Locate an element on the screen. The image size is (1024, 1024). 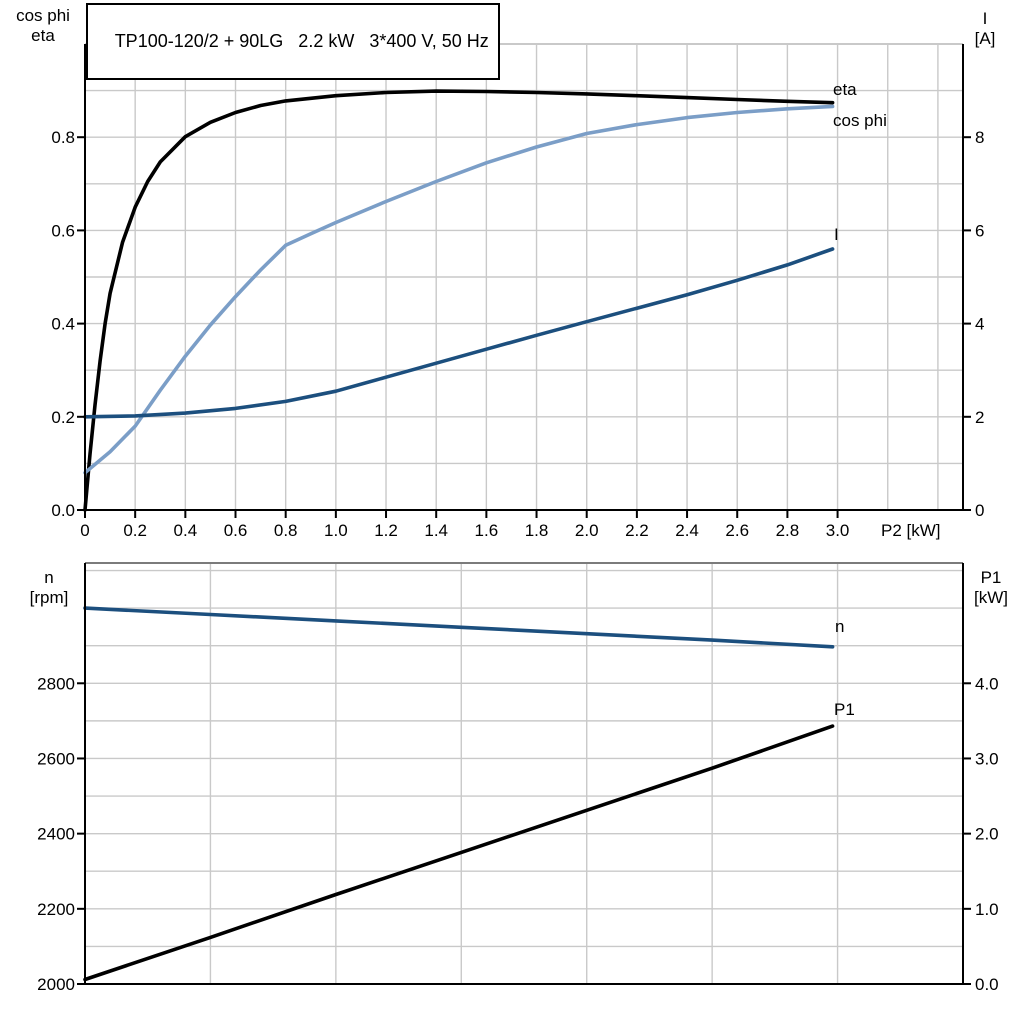
right-axis-title: P1 is located at coordinates (991, 577).